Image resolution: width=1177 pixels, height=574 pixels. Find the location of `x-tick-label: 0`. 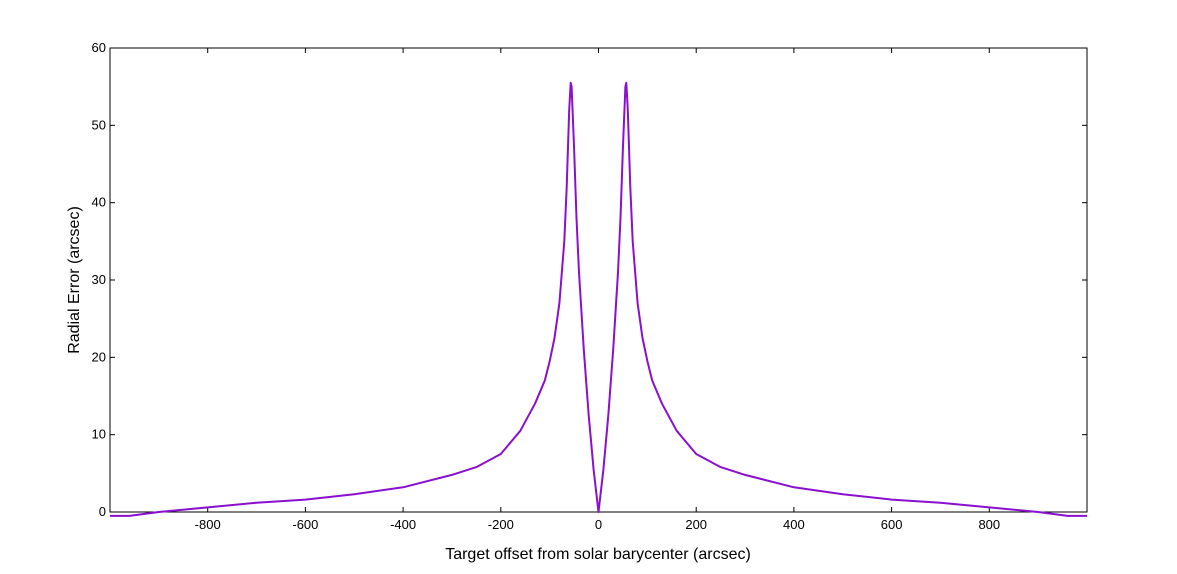

x-tick-label: 0 is located at coordinates (598, 524).